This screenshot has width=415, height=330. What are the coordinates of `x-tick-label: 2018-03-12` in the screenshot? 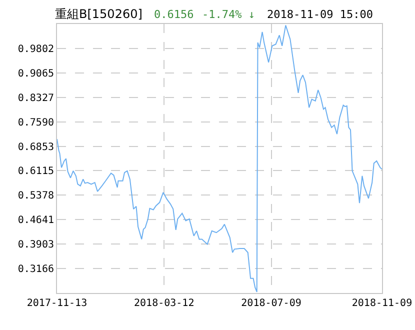 It's located at (164, 303).